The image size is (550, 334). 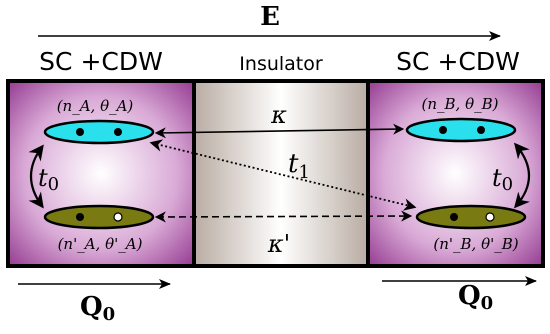 What do you see at coordinates (278, 115) in the screenshot?
I see `kappa-label: κ` at bounding box center [278, 115].